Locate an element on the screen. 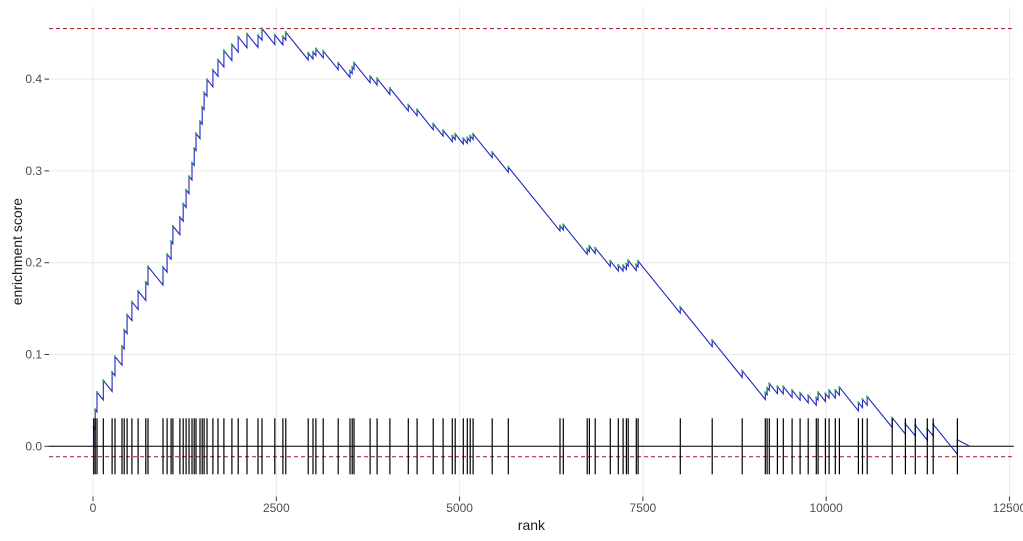  y-tick-label-0.2: 0.2 is located at coordinates (33, 263).